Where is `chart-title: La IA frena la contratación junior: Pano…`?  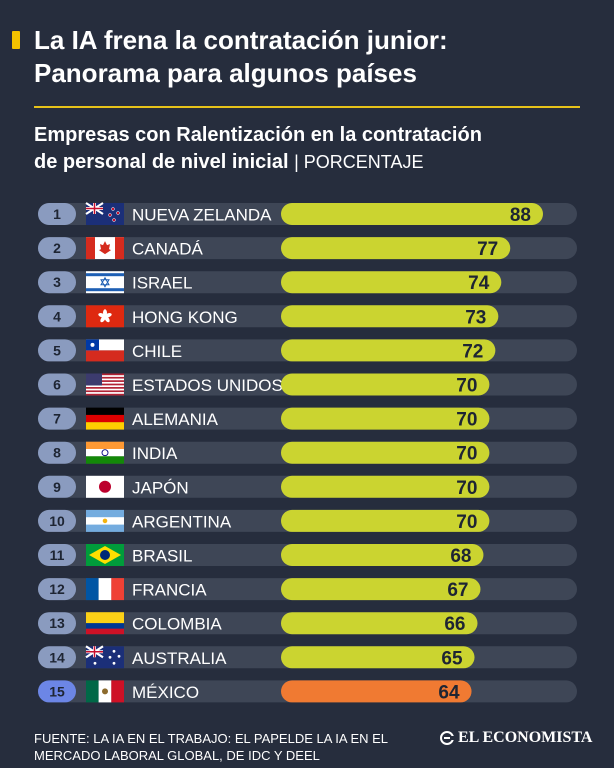
chart-title: La IA frena la contratación junior: Pano… is located at coordinates (319, 57).